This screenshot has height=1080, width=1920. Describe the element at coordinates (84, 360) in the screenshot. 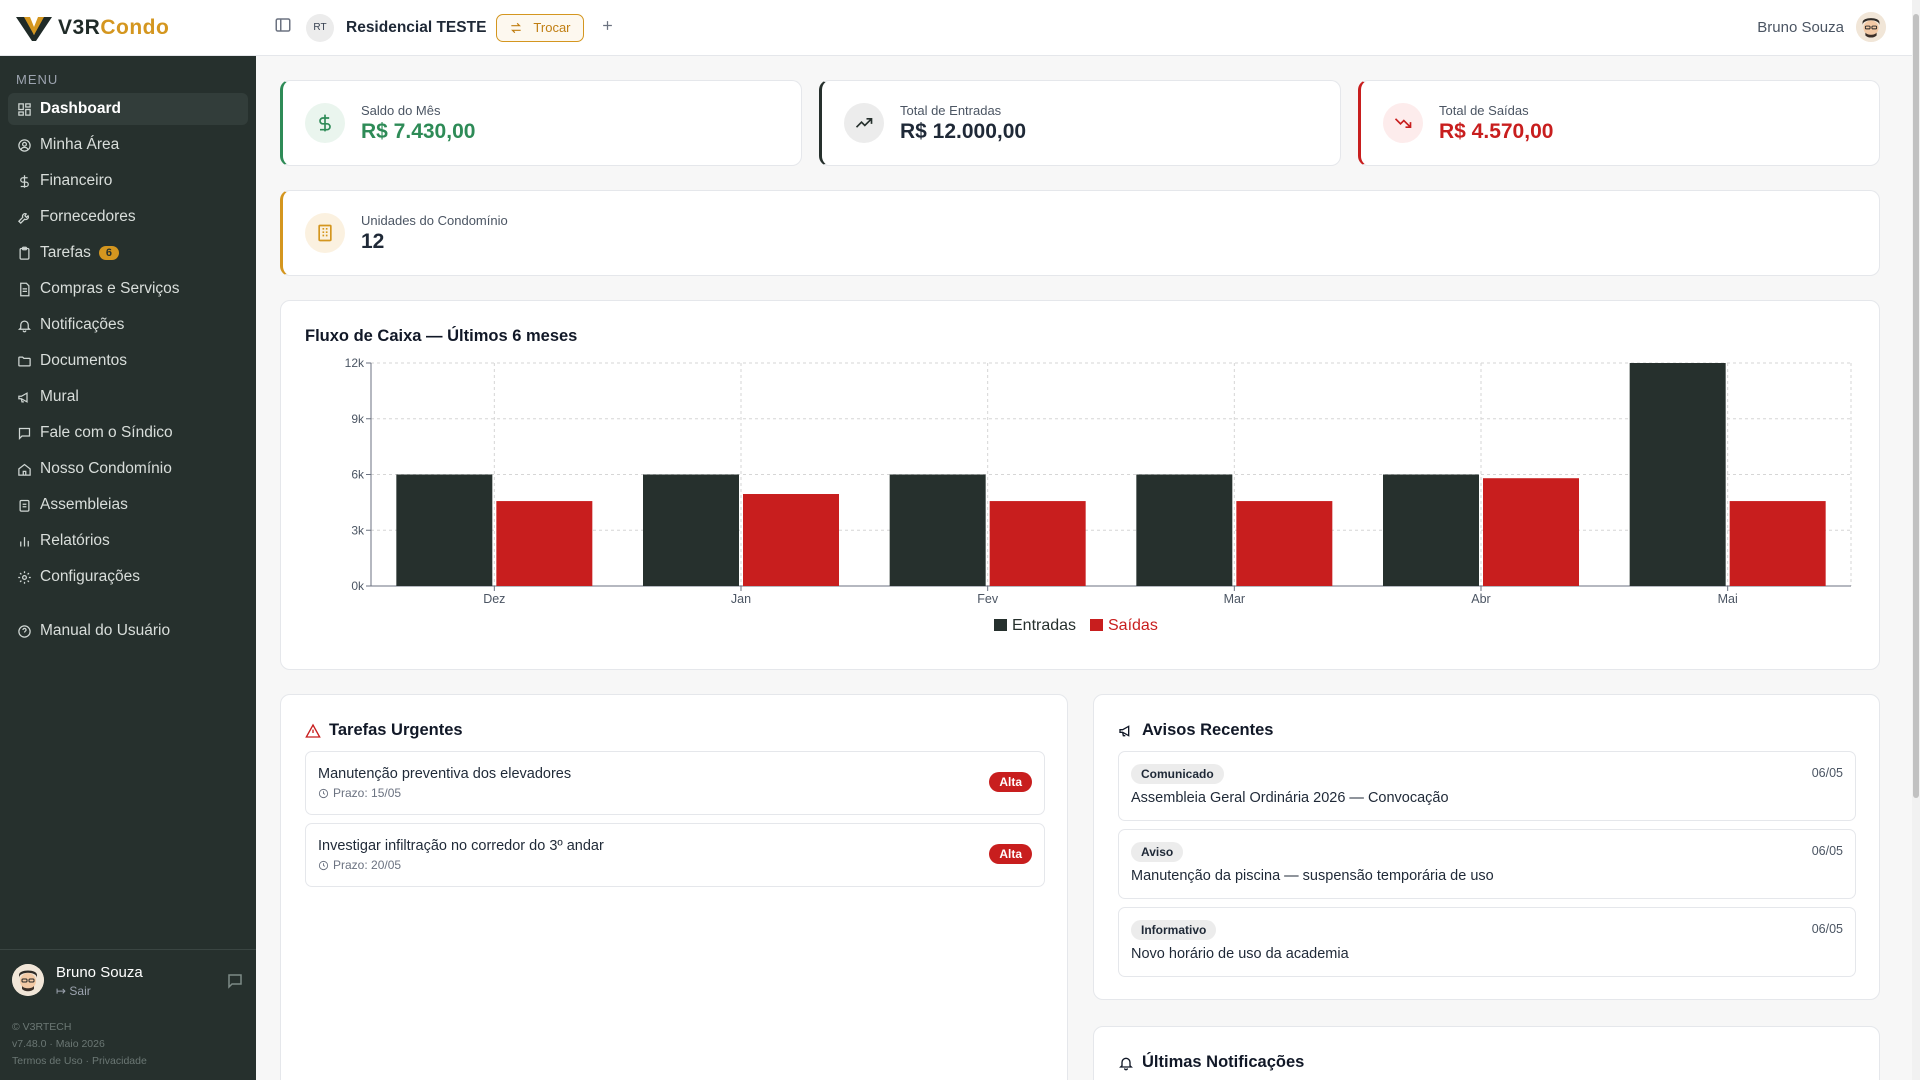

I see `sidebar-item-label: Documentos` at that location.